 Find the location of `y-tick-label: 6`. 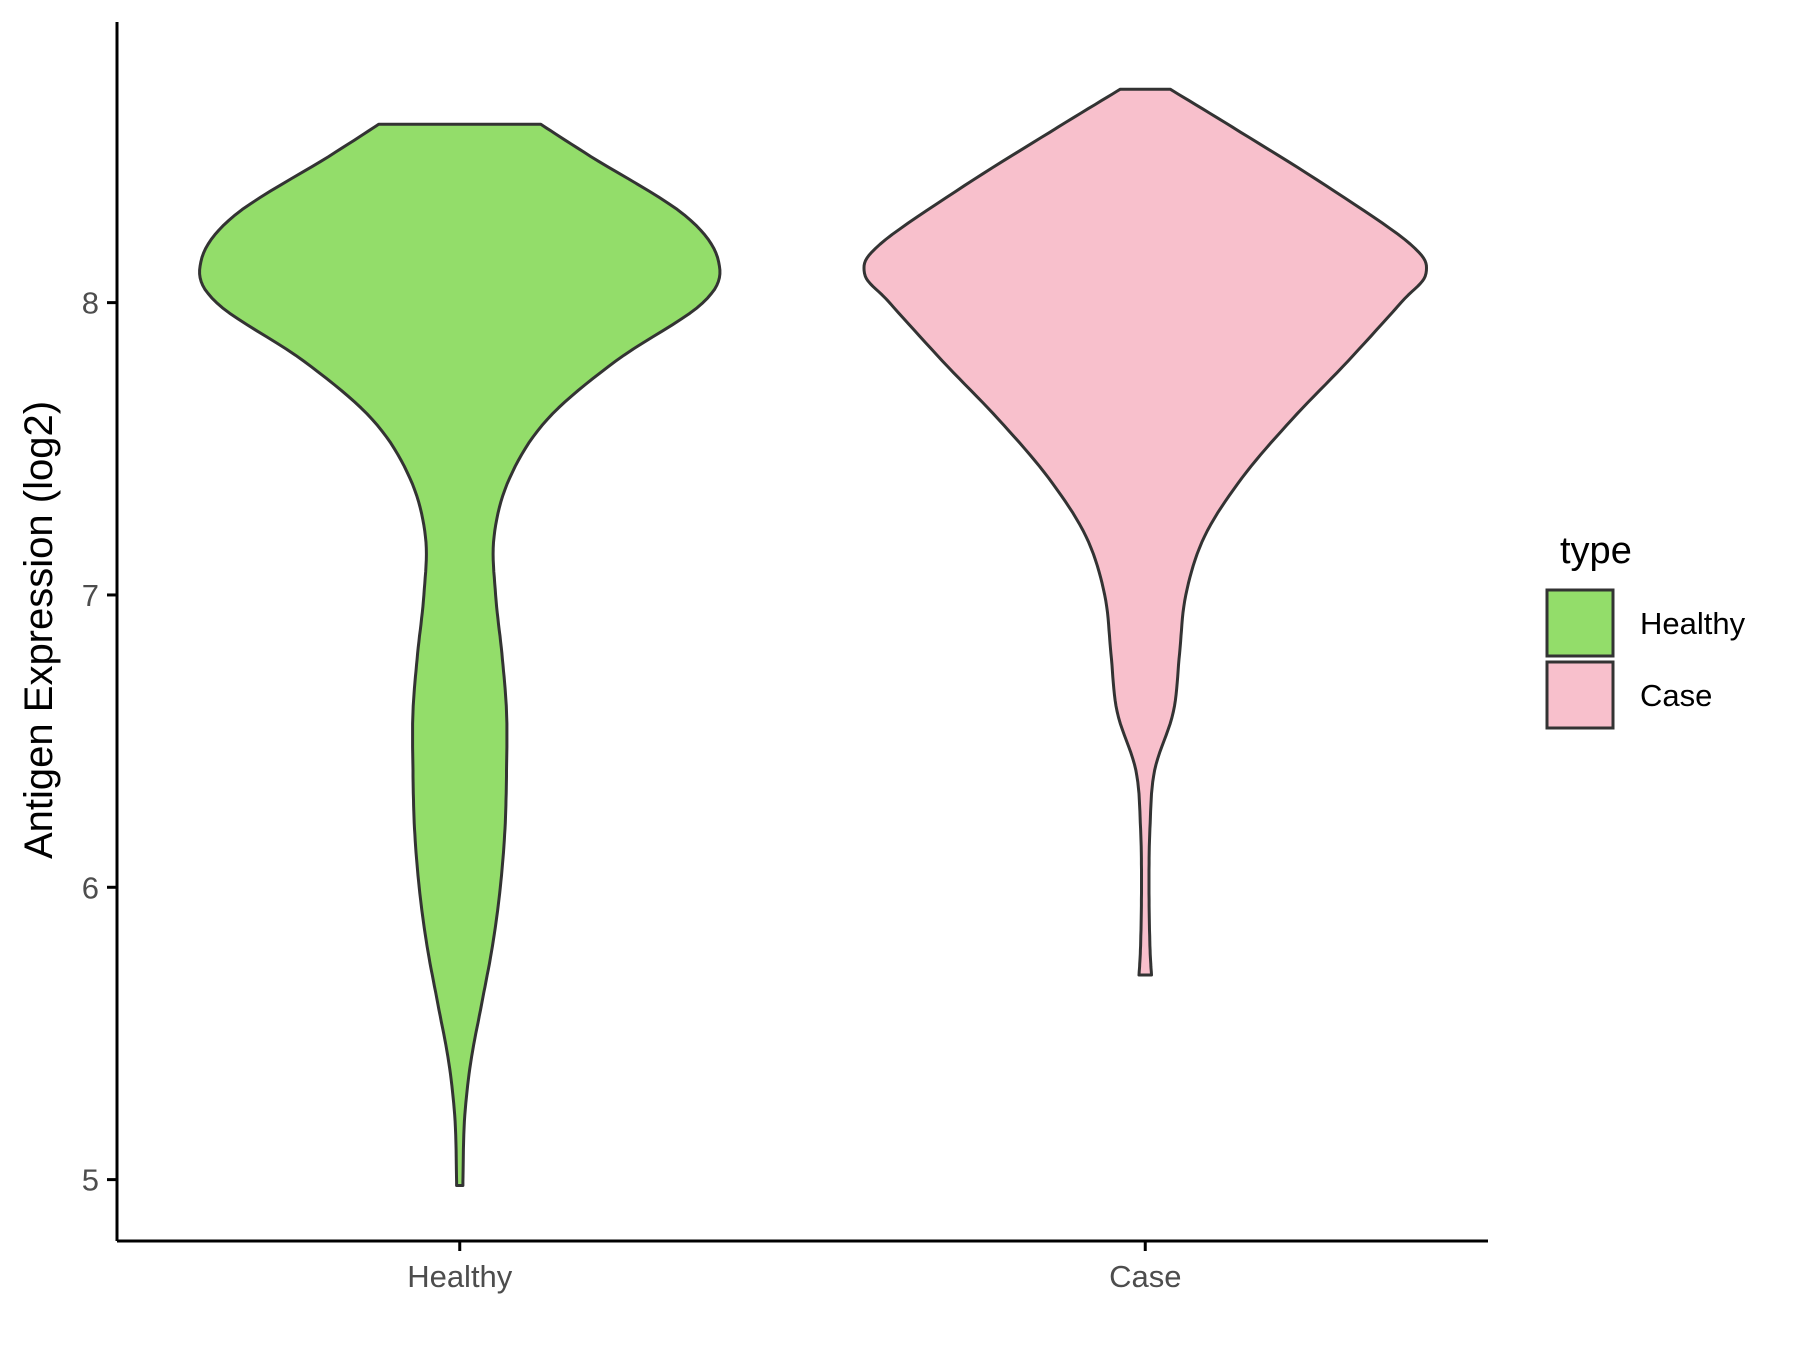

y-tick-label: 6 is located at coordinates (90, 887).